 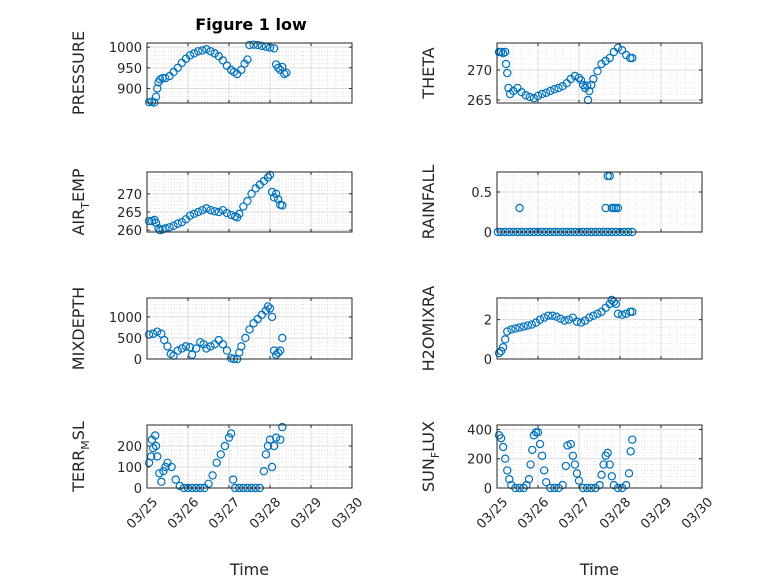 What do you see at coordinates (78, 73) in the screenshot?
I see `y-axis-label: PRESSURE` at bounding box center [78, 73].